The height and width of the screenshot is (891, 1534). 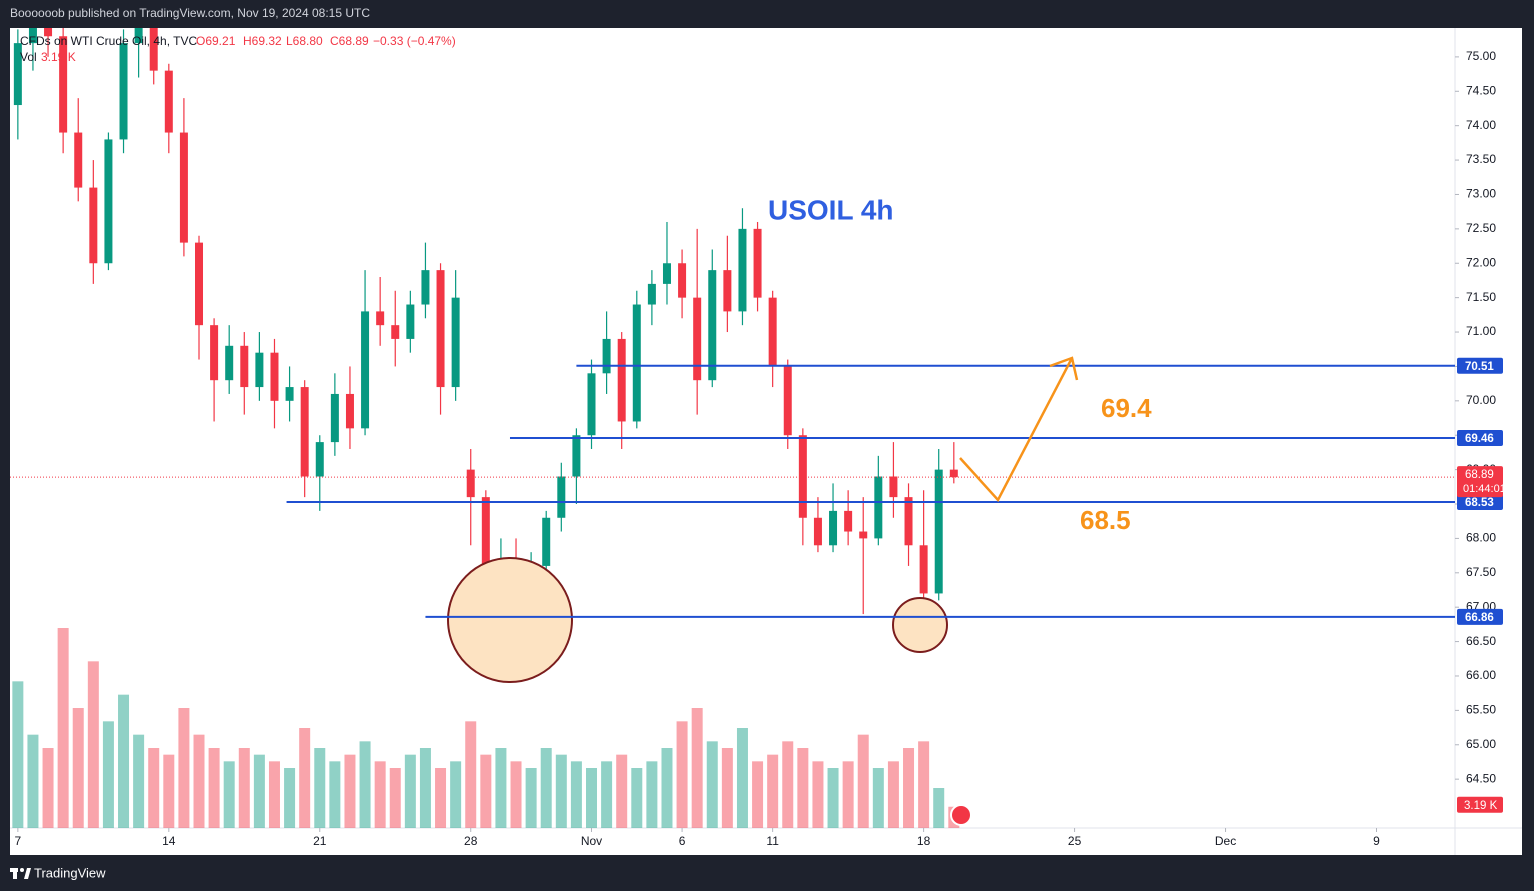 I want to click on x-tick-label: Nov, so click(x=591, y=841).